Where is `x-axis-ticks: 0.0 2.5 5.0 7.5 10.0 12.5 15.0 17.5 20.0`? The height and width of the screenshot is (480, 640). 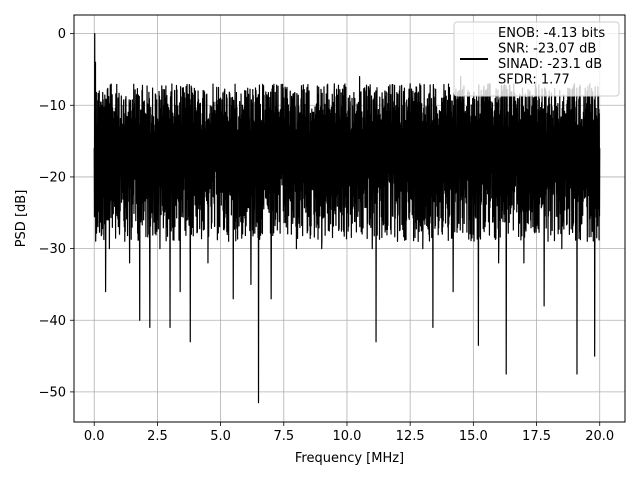 x-axis-ticks: 0.0 2.5 5.0 7.5 10.0 12.5 15.0 17.5 20.0 is located at coordinates (349, 433).